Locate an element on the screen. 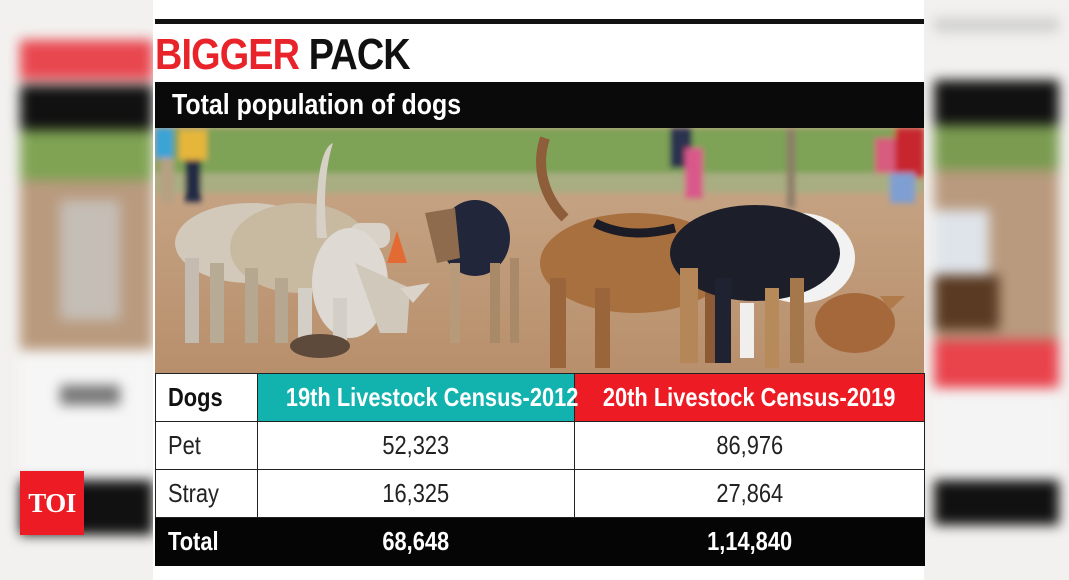 This screenshot has height=580, width=1069. column-header-census-2012: 19th Livestock Census-2012 is located at coordinates (417, 397).